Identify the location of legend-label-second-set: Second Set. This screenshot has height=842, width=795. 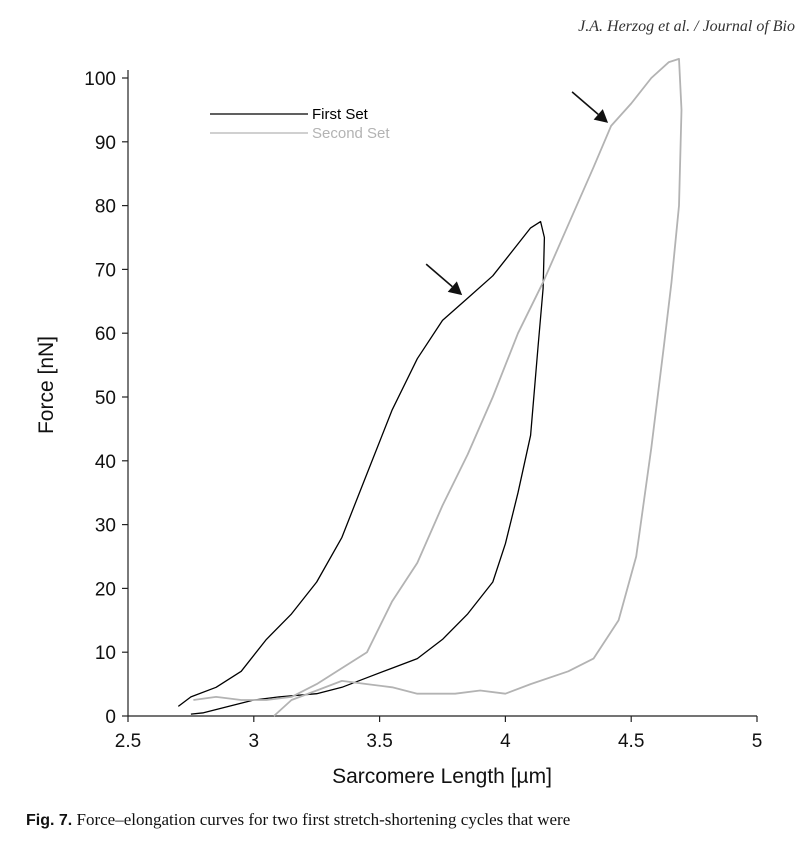
(351, 133).